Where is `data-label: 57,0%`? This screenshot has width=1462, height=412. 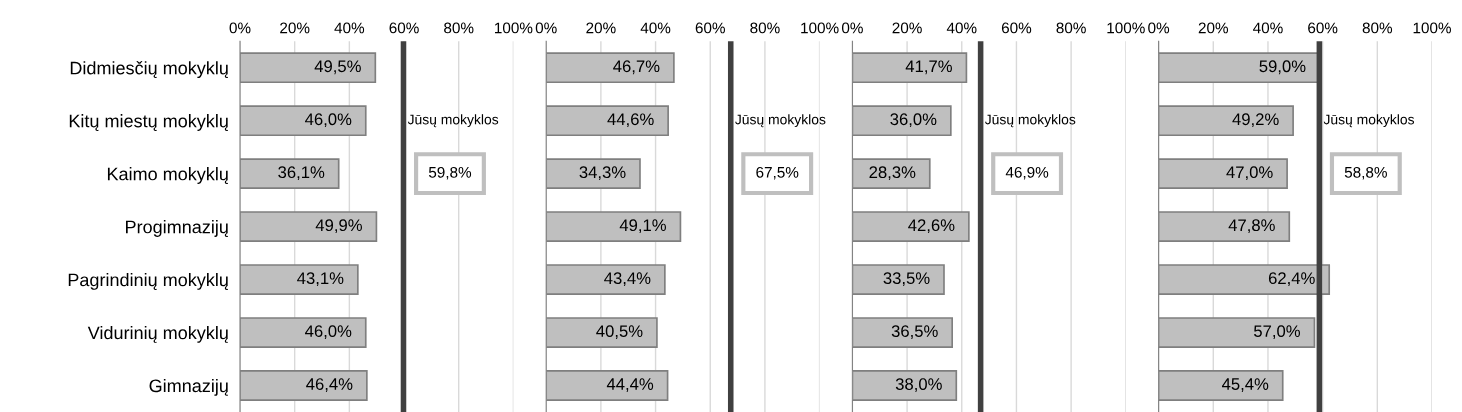
data-label: 57,0% is located at coordinates (1277, 332).